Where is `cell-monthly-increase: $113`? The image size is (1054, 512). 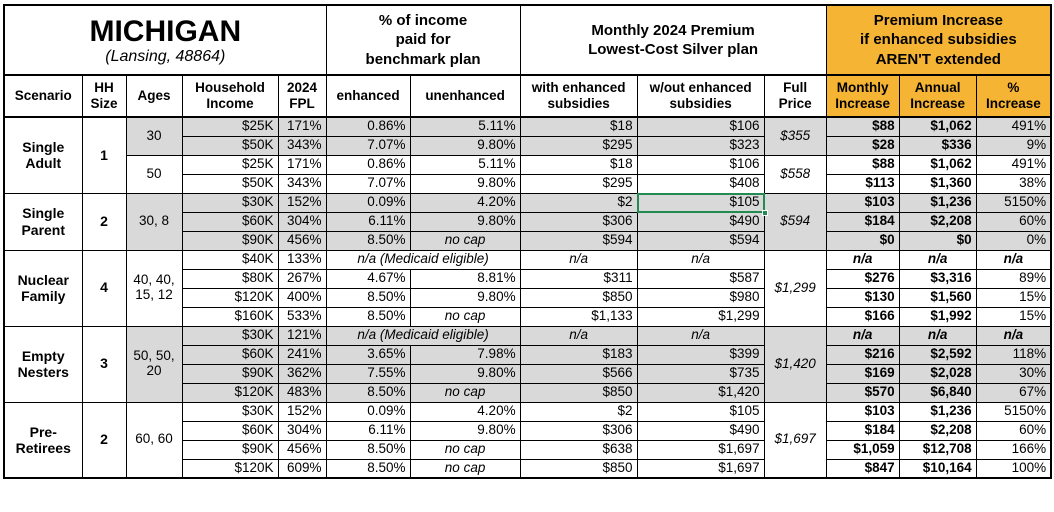
cell-monthly-increase: $113 is located at coordinates (862, 183).